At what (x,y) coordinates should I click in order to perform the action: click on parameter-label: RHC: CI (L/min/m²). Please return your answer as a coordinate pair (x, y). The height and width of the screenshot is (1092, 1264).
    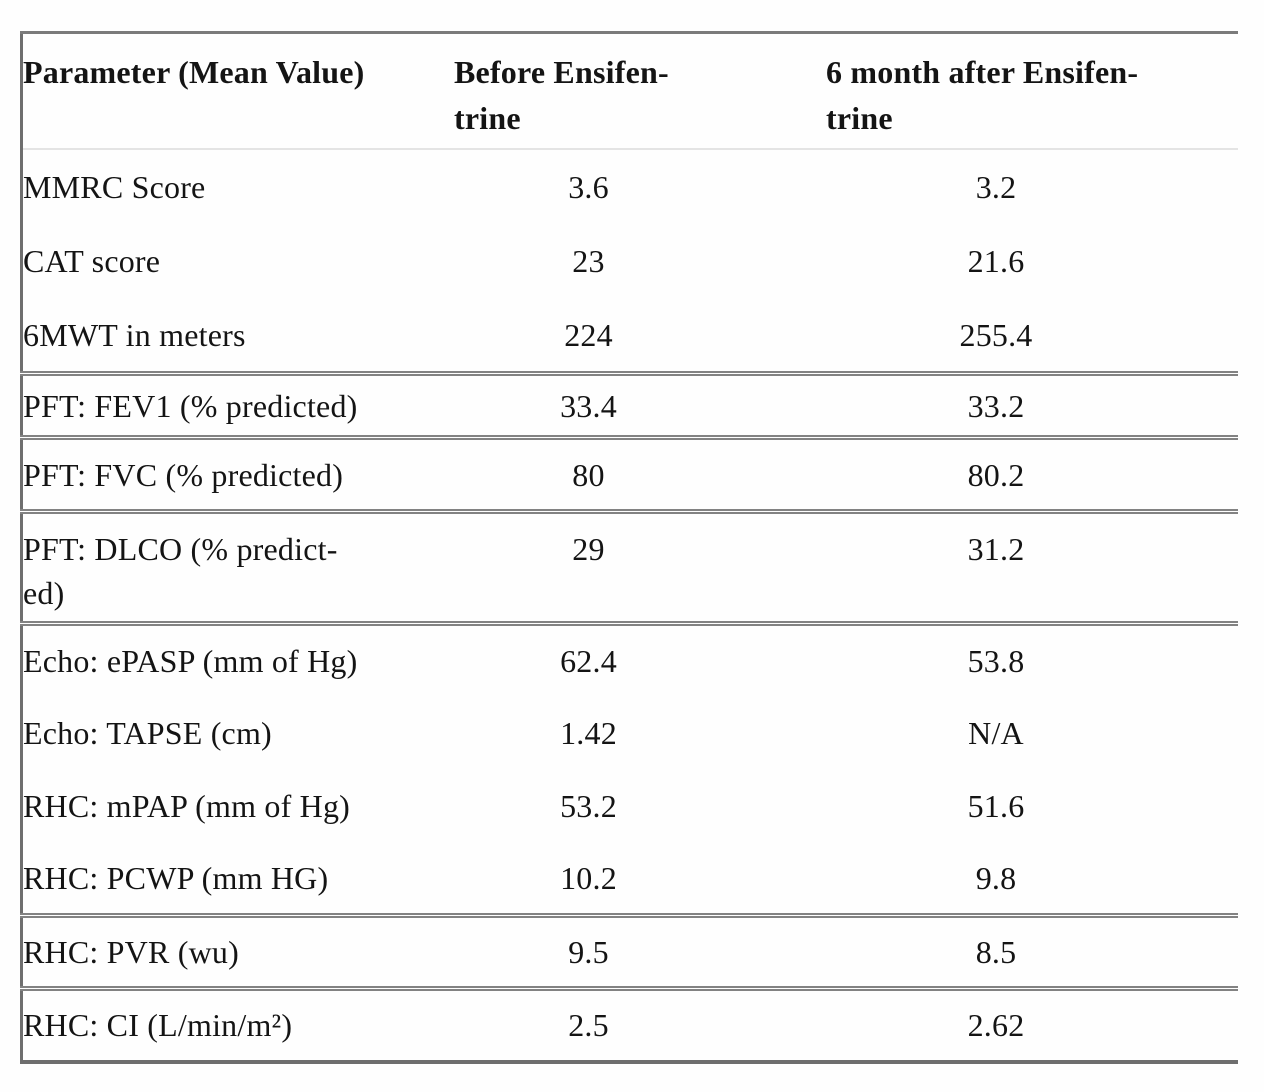
    Looking at the image, I should click on (222, 1024).